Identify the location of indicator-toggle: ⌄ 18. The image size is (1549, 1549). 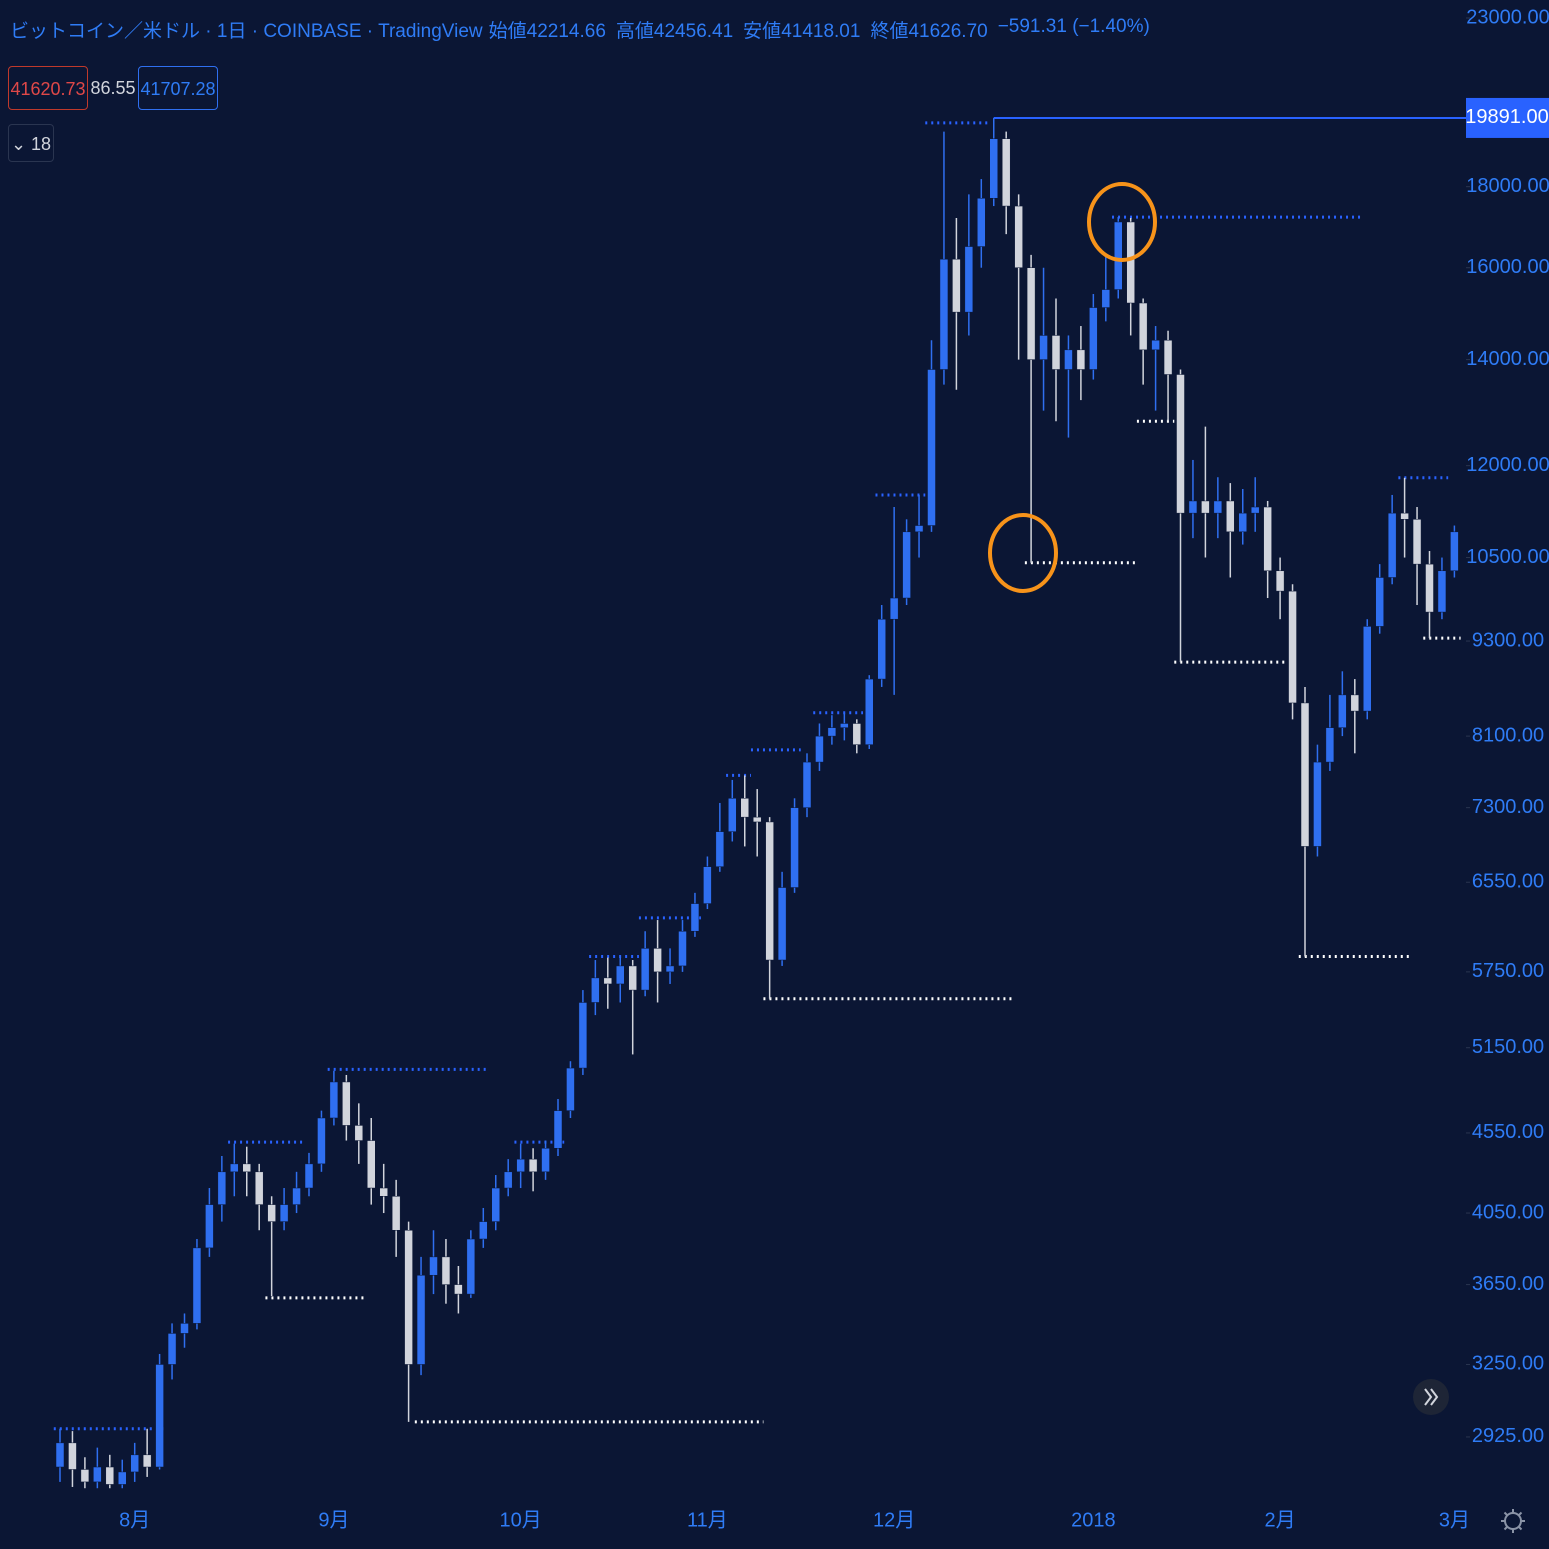
(31, 143).